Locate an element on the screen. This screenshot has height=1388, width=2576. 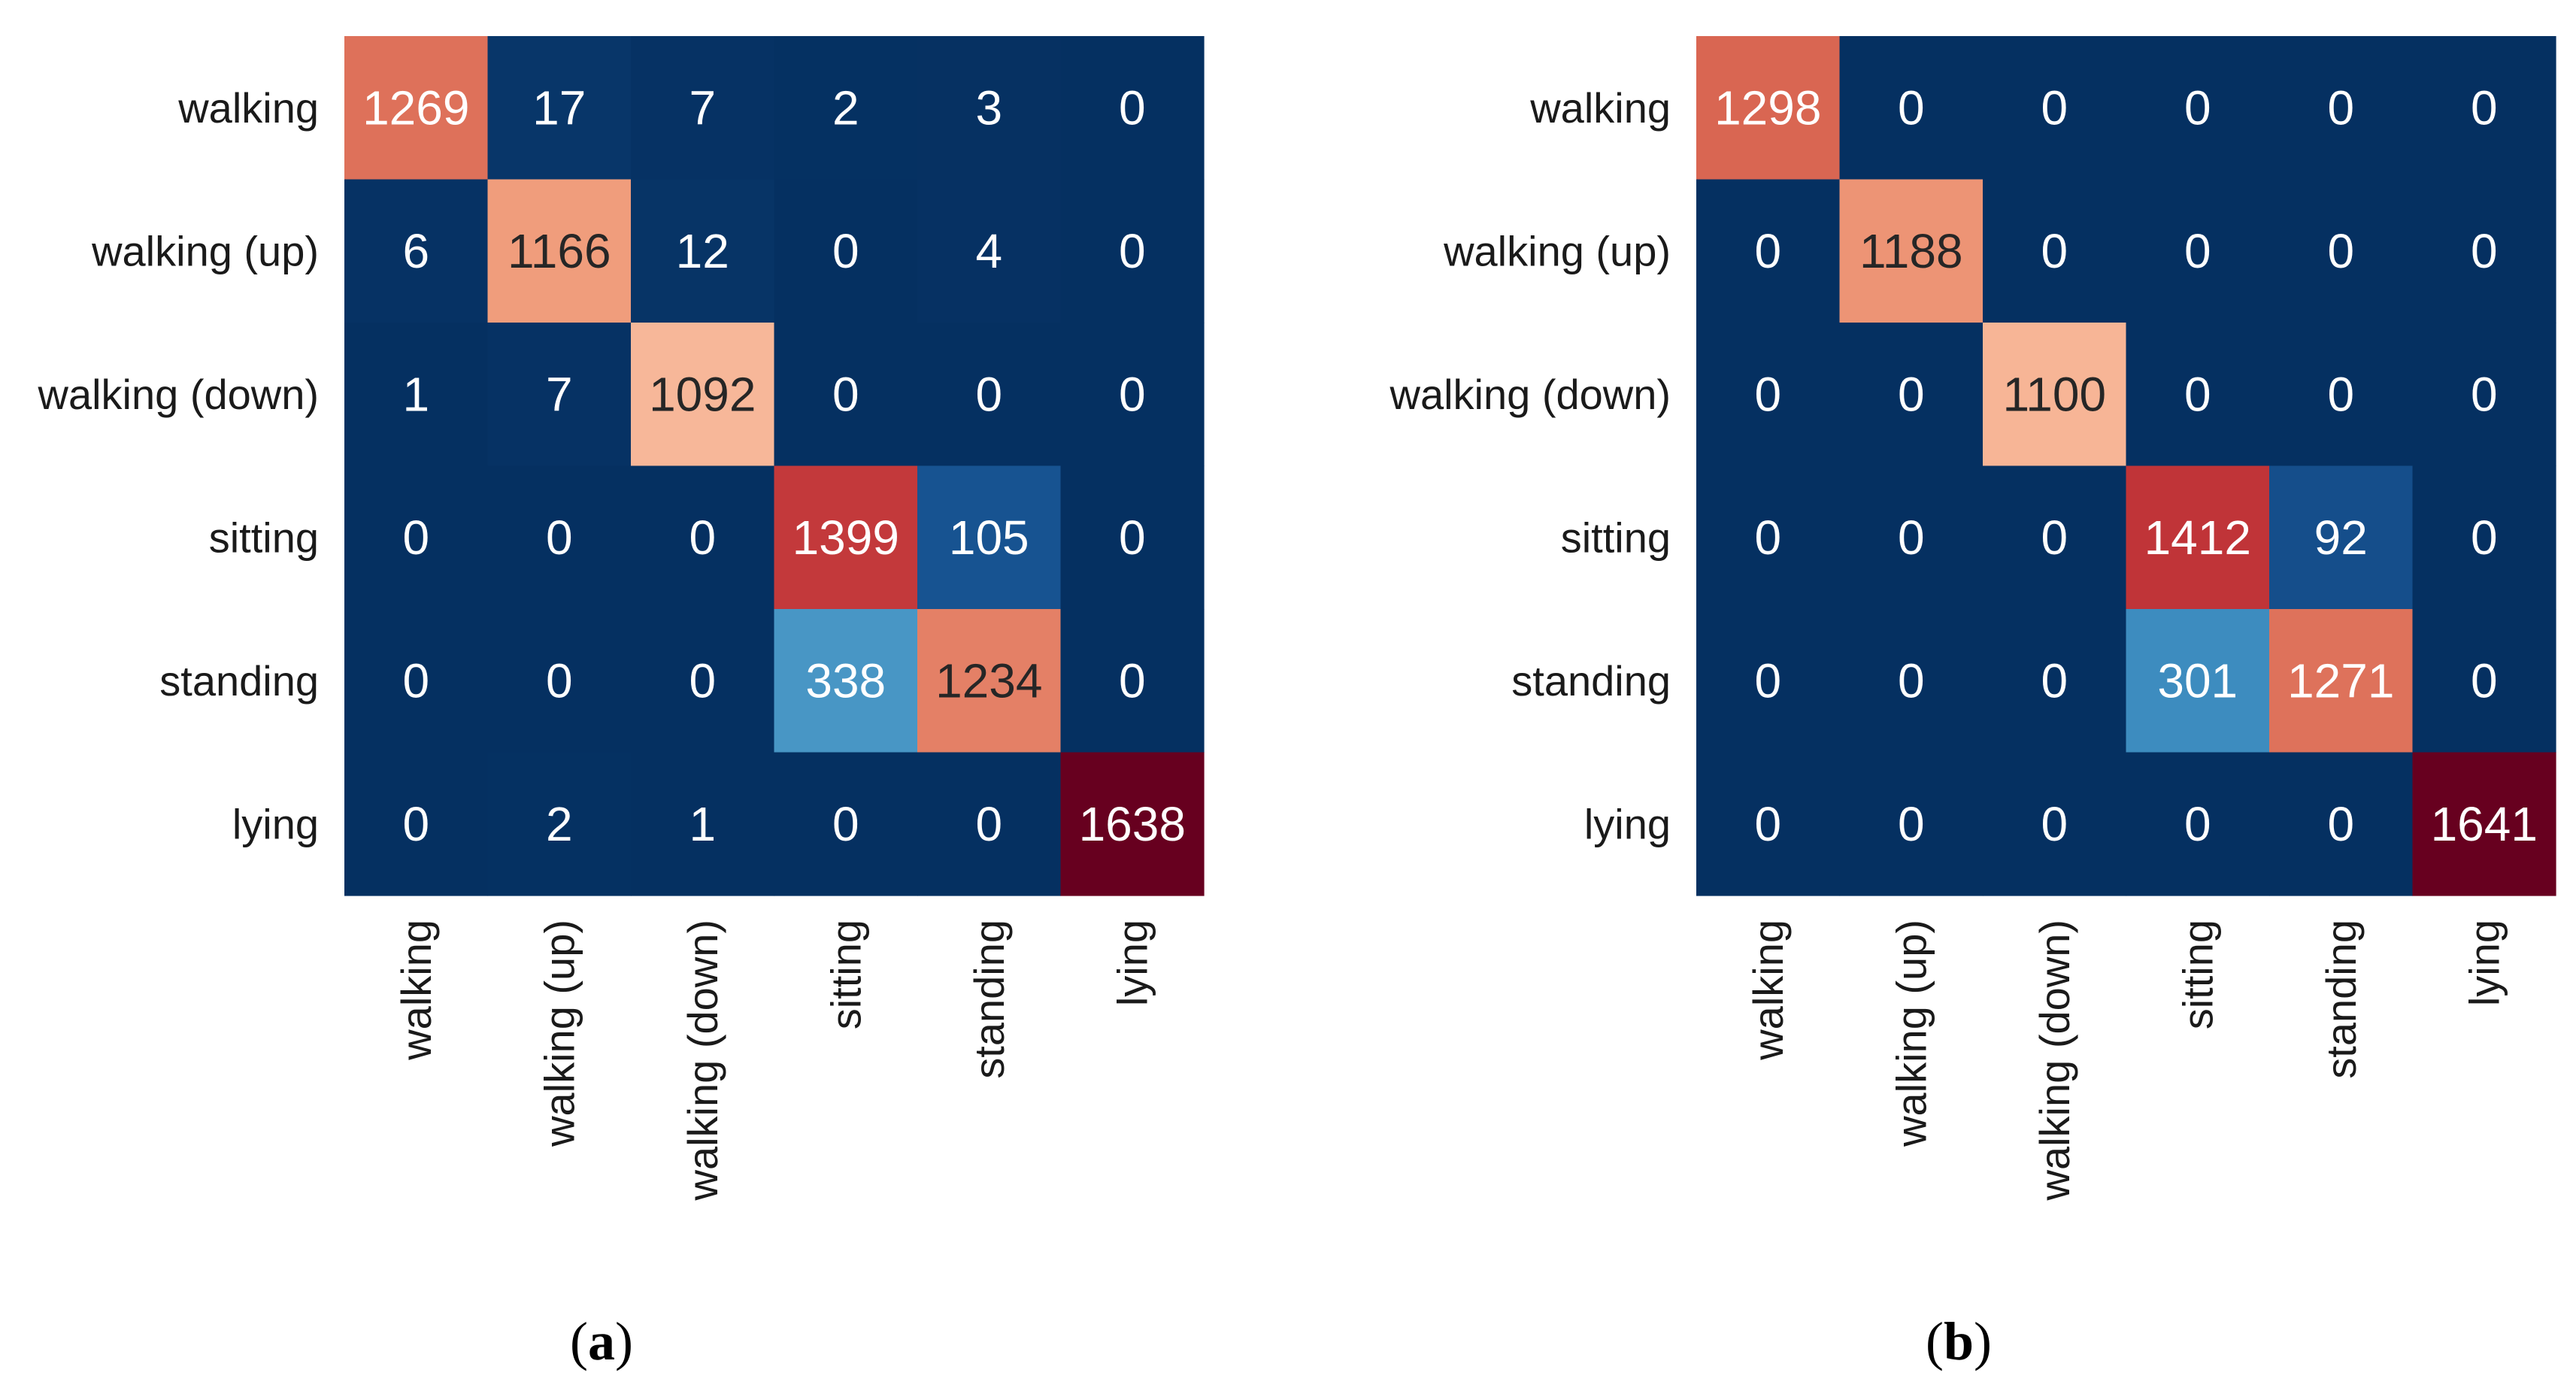
cell-b-r2-c4 is located at coordinates (2341, 395).